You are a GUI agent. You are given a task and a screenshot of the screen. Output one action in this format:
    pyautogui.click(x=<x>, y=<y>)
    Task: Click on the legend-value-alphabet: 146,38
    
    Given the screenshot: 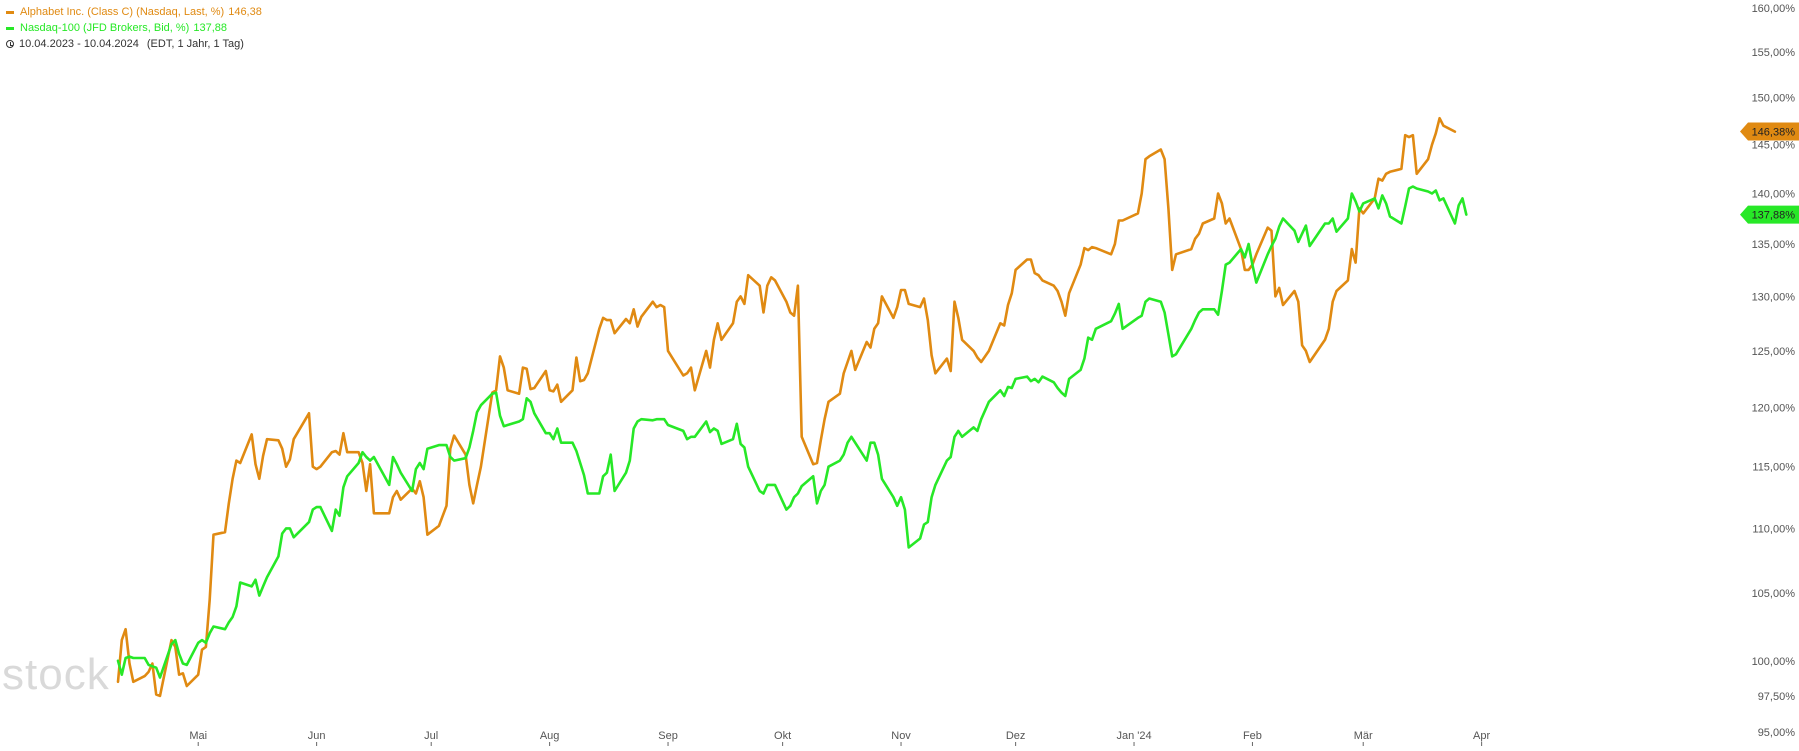 What is the action you would take?
    pyautogui.click(x=245, y=12)
    